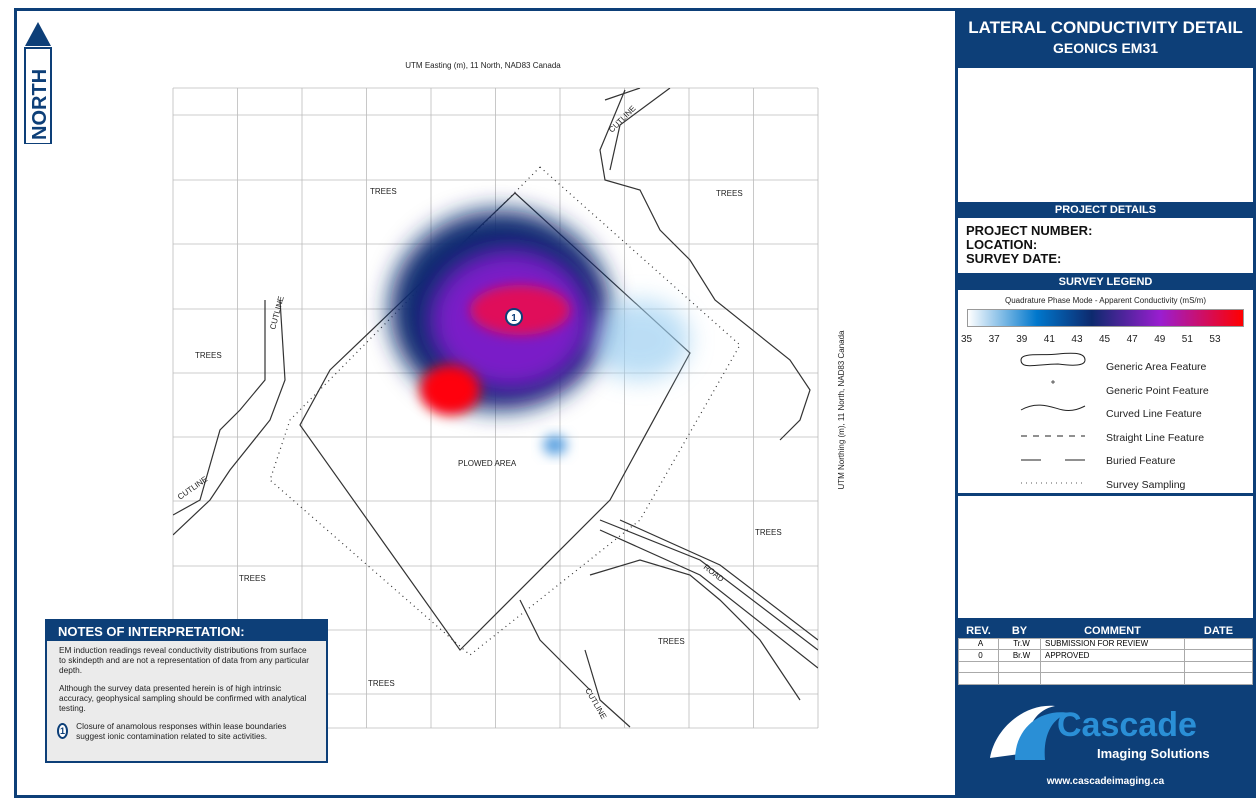 The height and width of the screenshot is (804, 1259). Describe the element at coordinates (1105, 486) in the screenshot. I see `legend-item: Survey Sampling` at that location.